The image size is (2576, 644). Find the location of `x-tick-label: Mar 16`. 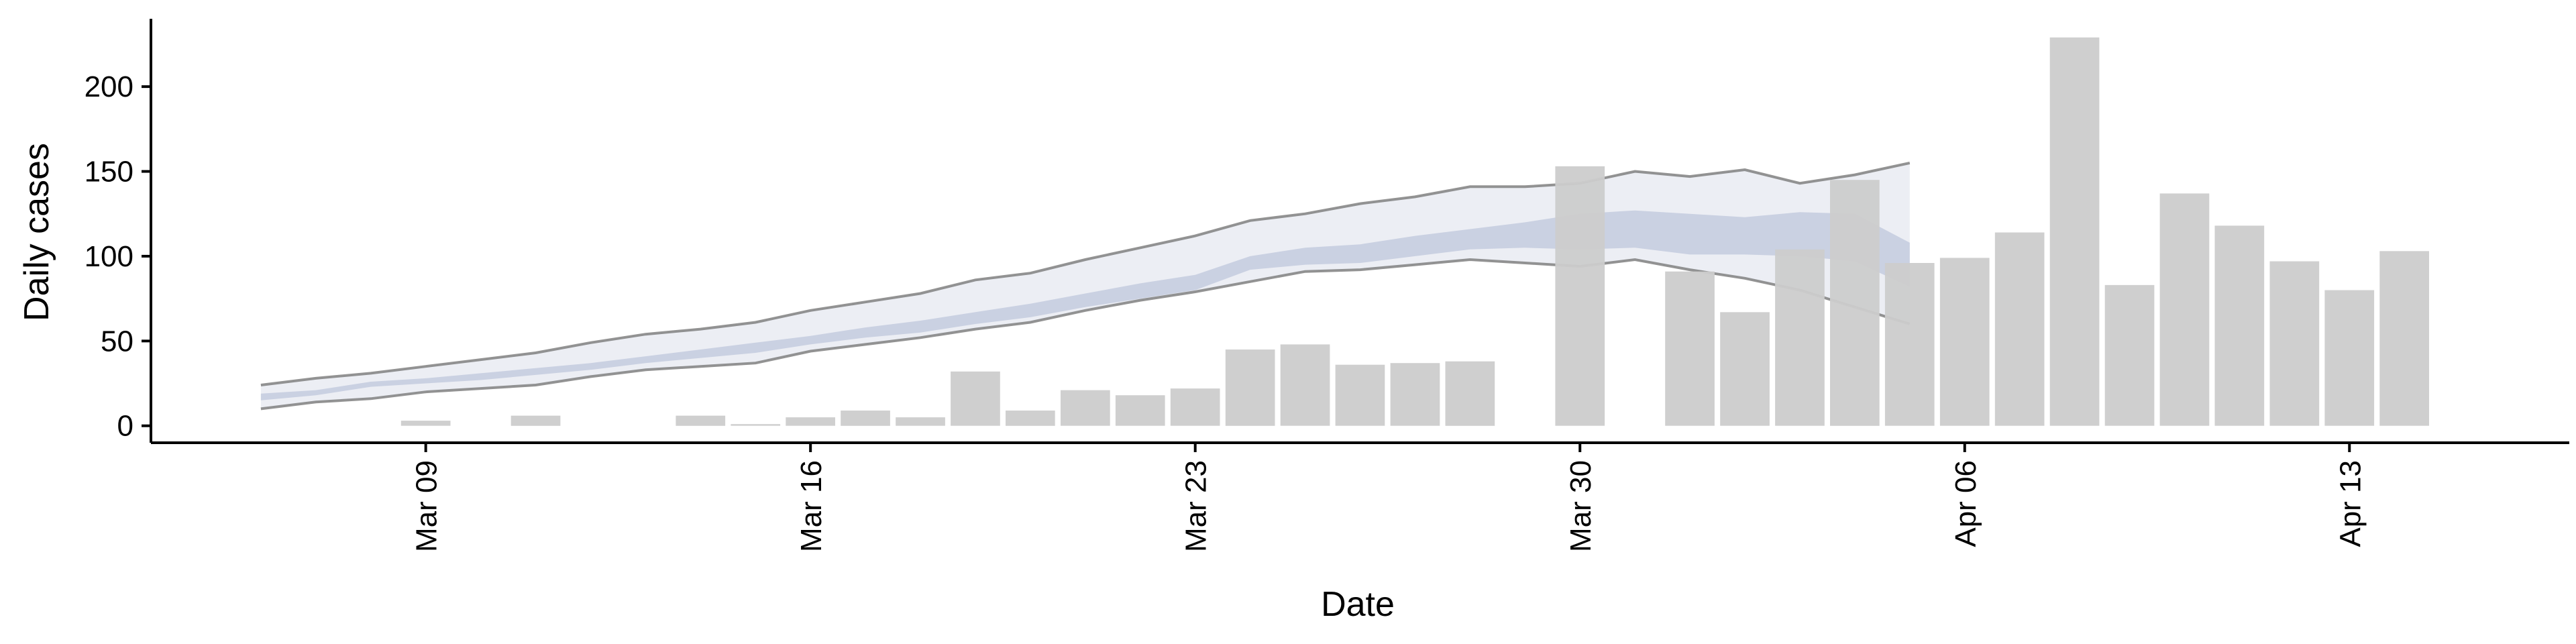

x-tick-label: Mar 16 is located at coordinates (811, 506).